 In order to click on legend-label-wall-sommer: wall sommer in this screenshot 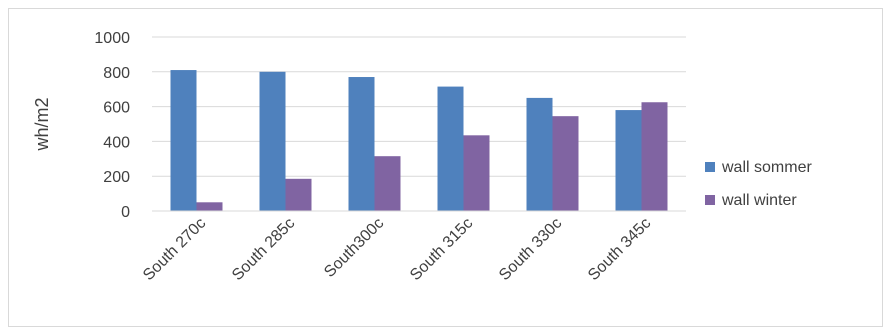, I will do `click(766, 167)`.